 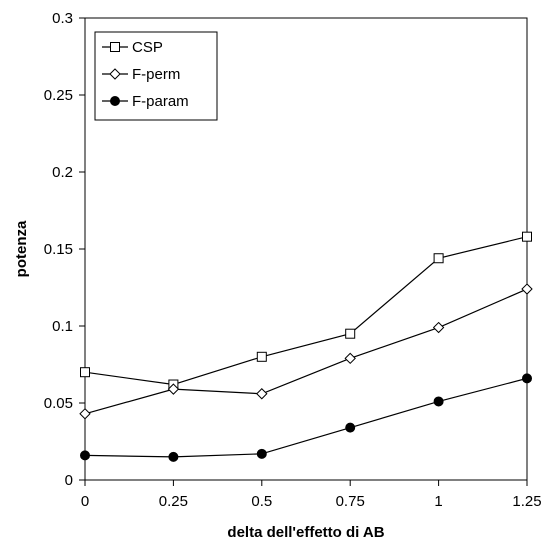 I want to click on y-tick-label: 0.1, so click(x=62, y=326).